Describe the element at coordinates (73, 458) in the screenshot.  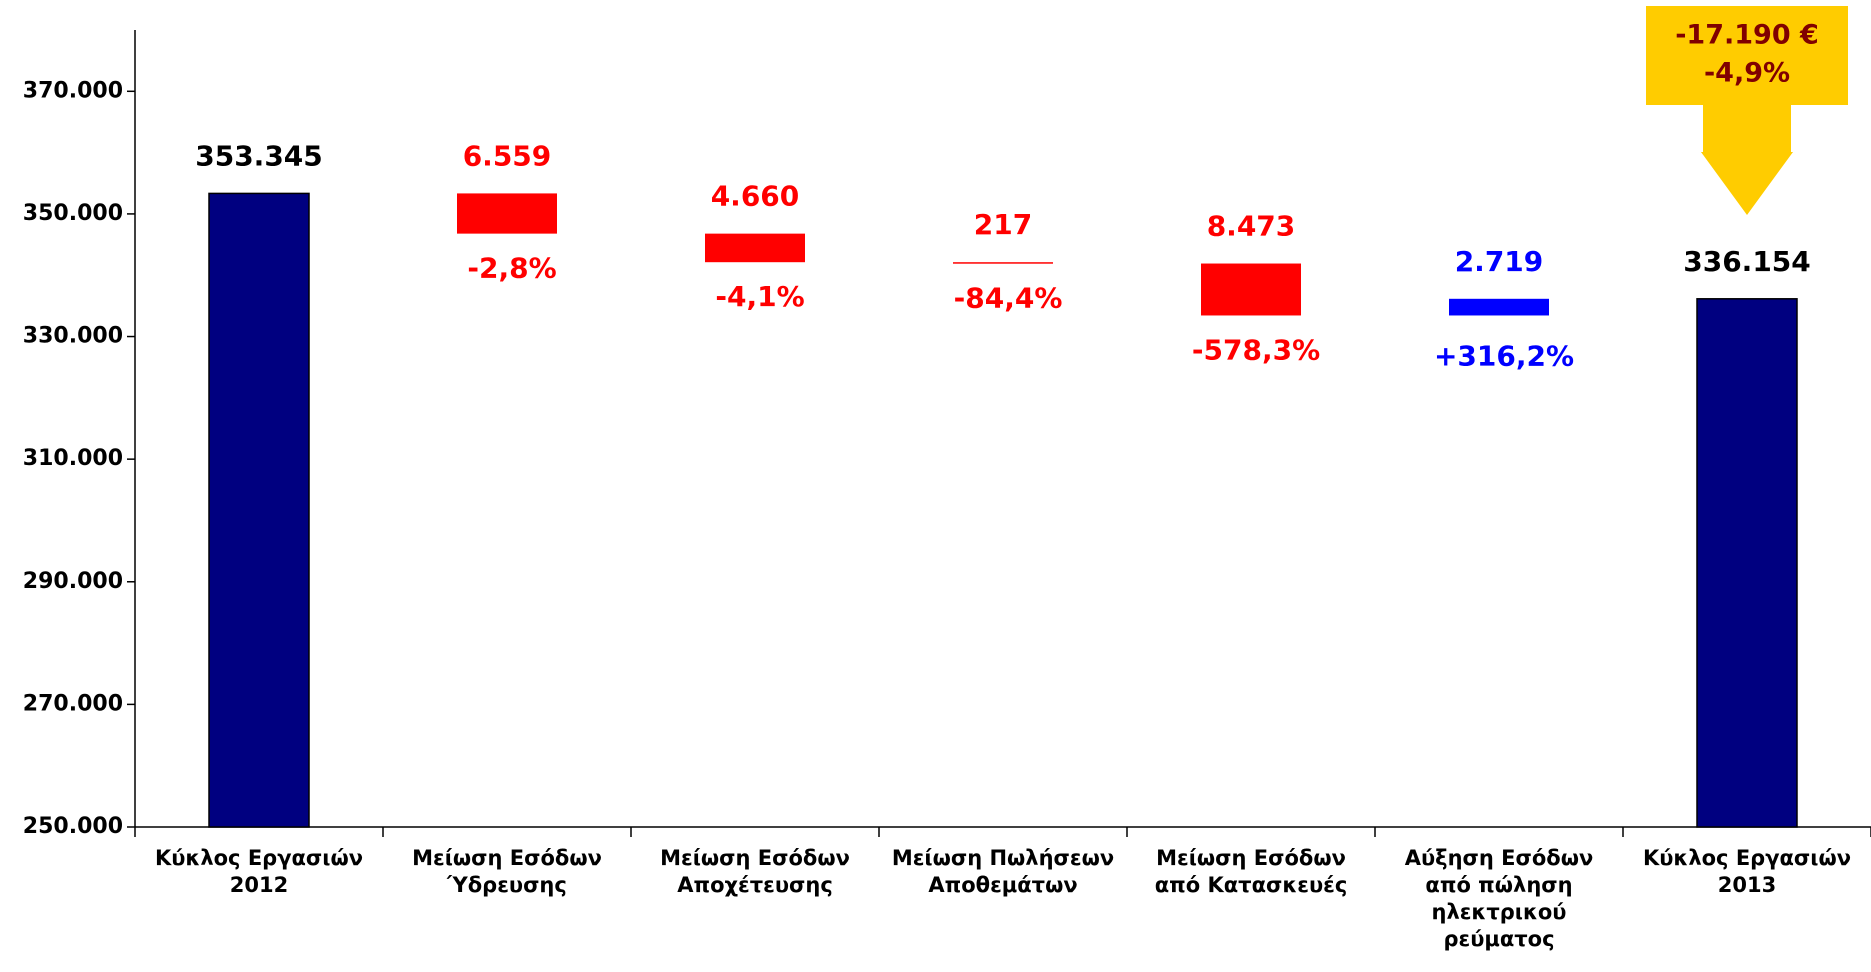
I see `y-tick-label: 310.000` at that location.